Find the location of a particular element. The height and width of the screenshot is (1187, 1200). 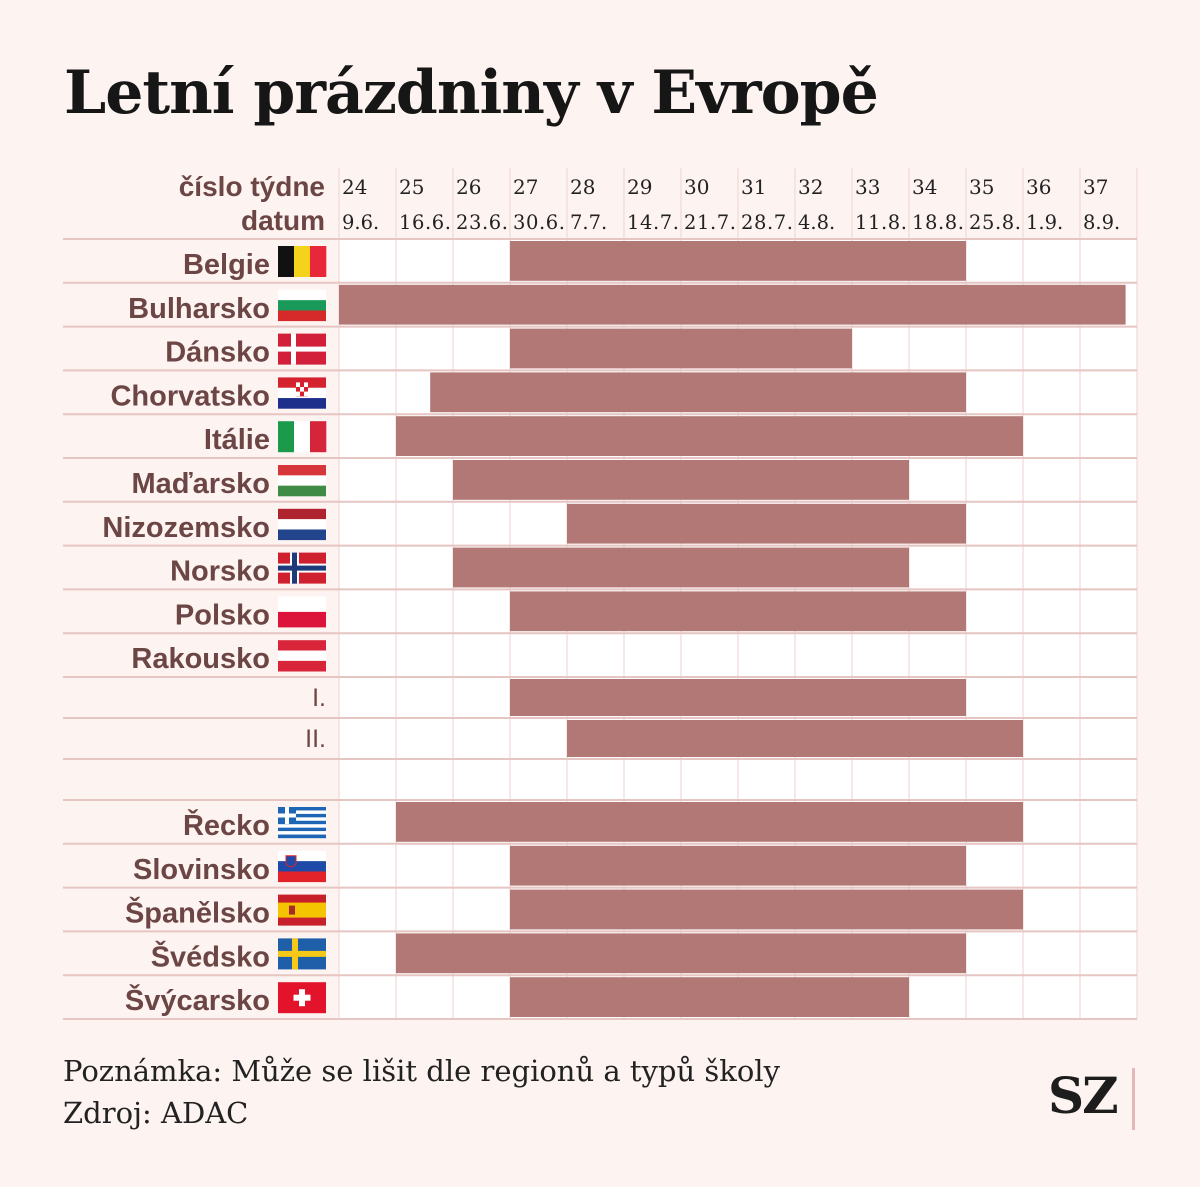

week-tick-label: 30 is located at coordinates (696, 187).